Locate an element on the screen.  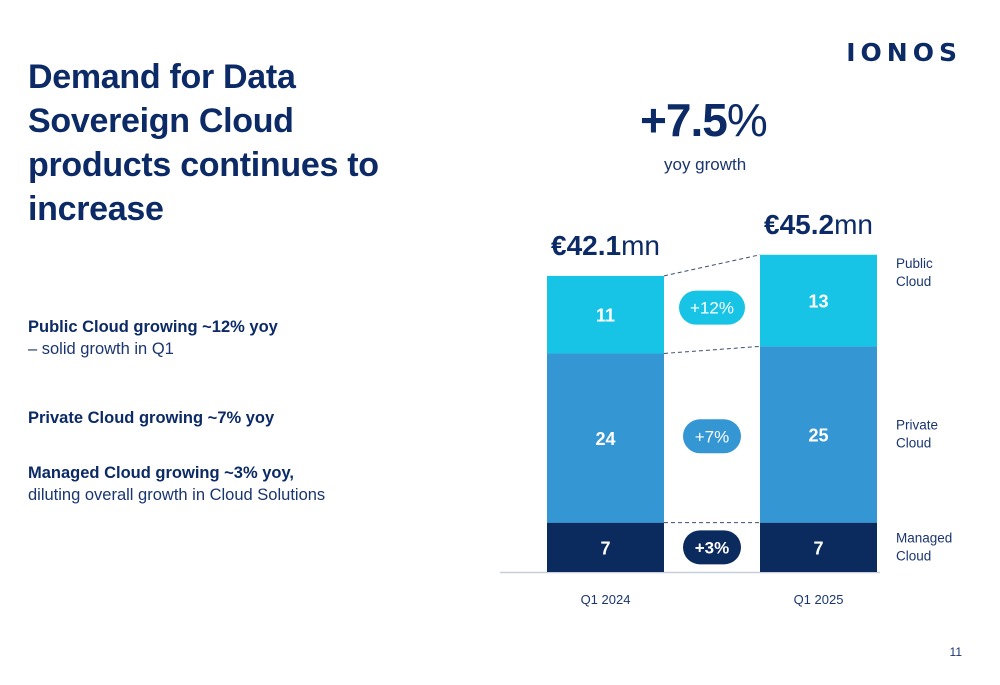
bullet-private-cloud-heading: Private Cloud growing ~7% yoy is located at coordinates (151, 418).